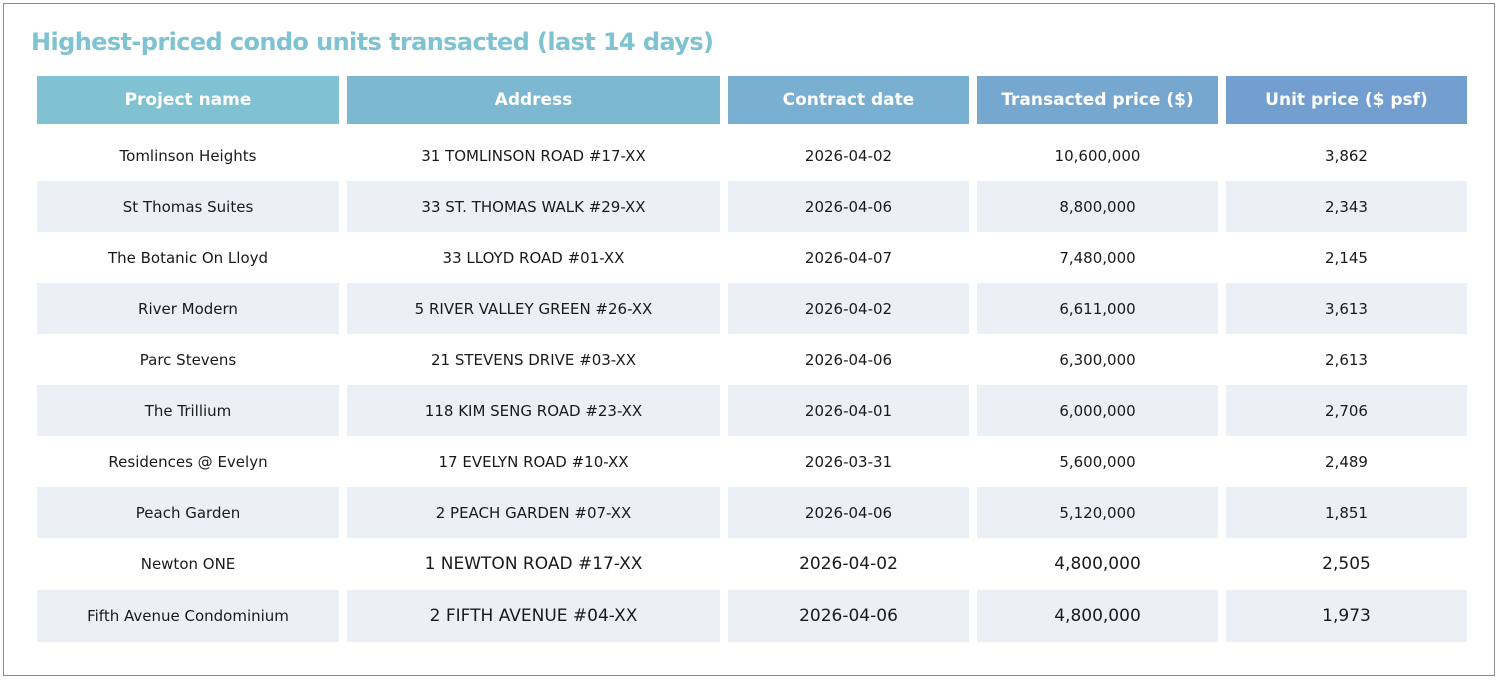 This screenshot has height=681, width=1500. Describe the element at coordinates (533, 512) in the screenshot. I see `cell-address: 2 PEACH GARDEN #07-XX` at that location.